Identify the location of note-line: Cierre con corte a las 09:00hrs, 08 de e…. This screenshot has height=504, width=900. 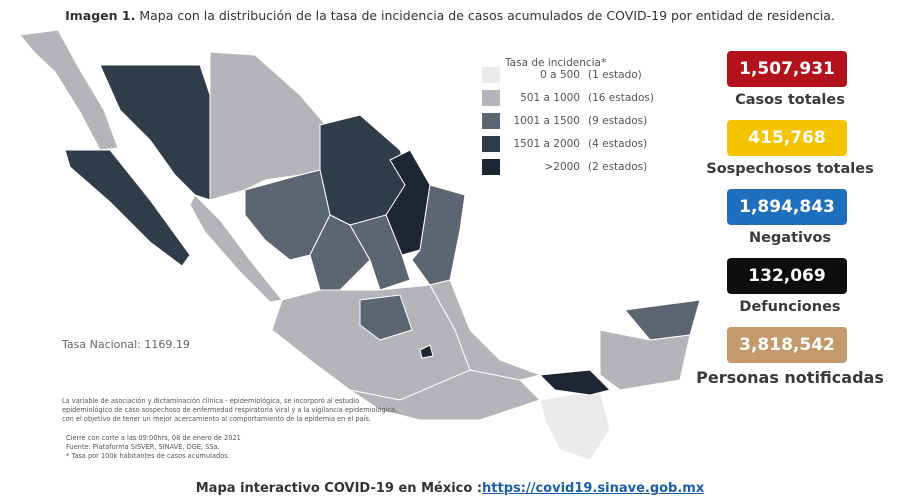
(153, 438).